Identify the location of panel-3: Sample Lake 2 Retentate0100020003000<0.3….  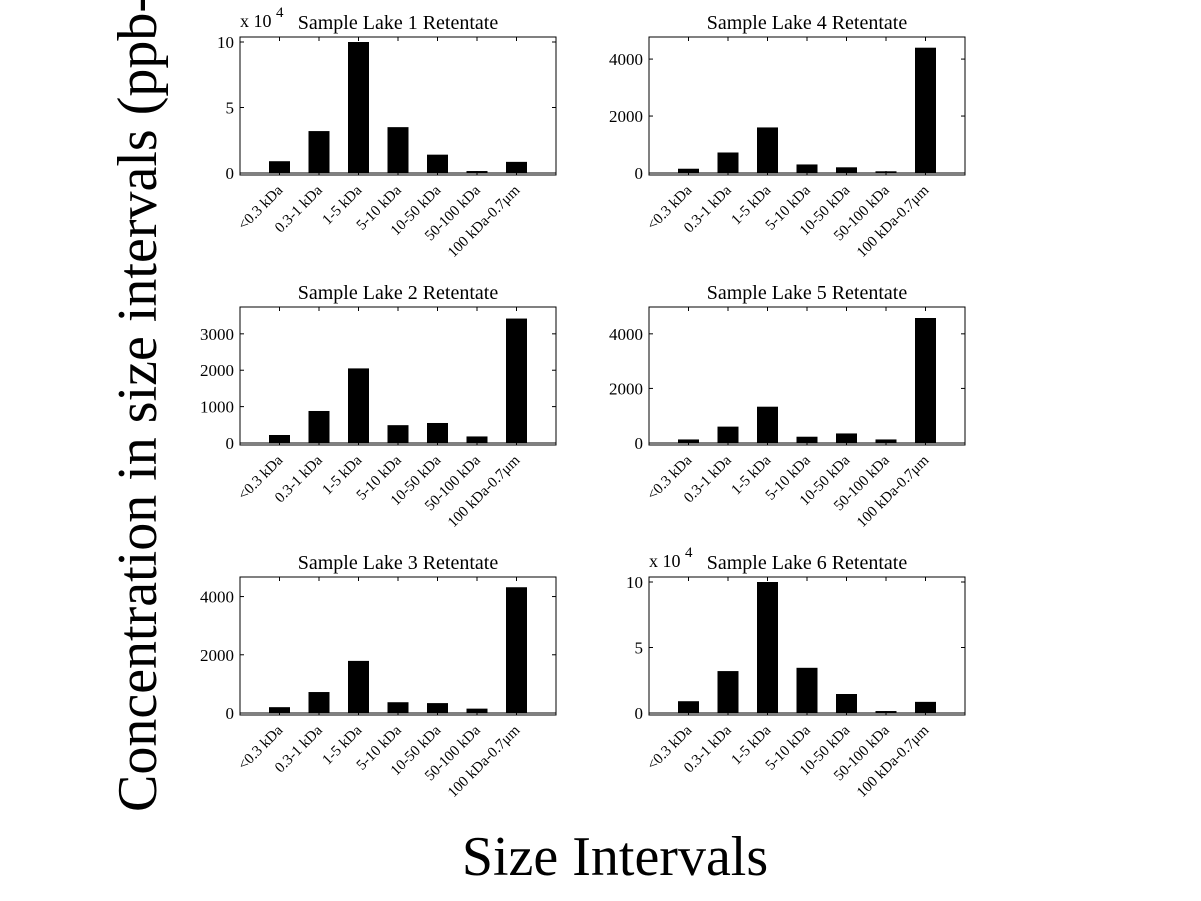
(378, 406).